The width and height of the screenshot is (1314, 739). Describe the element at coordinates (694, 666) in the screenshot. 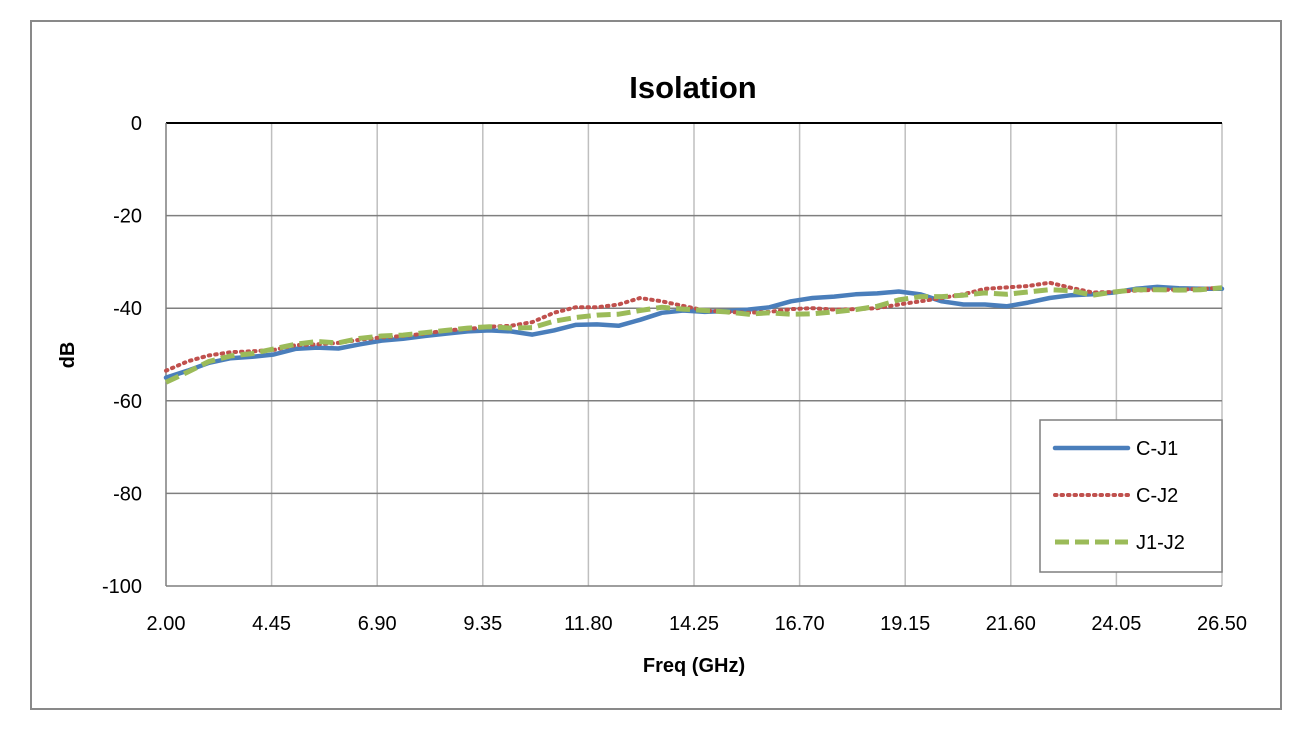

I see `x-axis-title: Freq (GHz)` at that location.